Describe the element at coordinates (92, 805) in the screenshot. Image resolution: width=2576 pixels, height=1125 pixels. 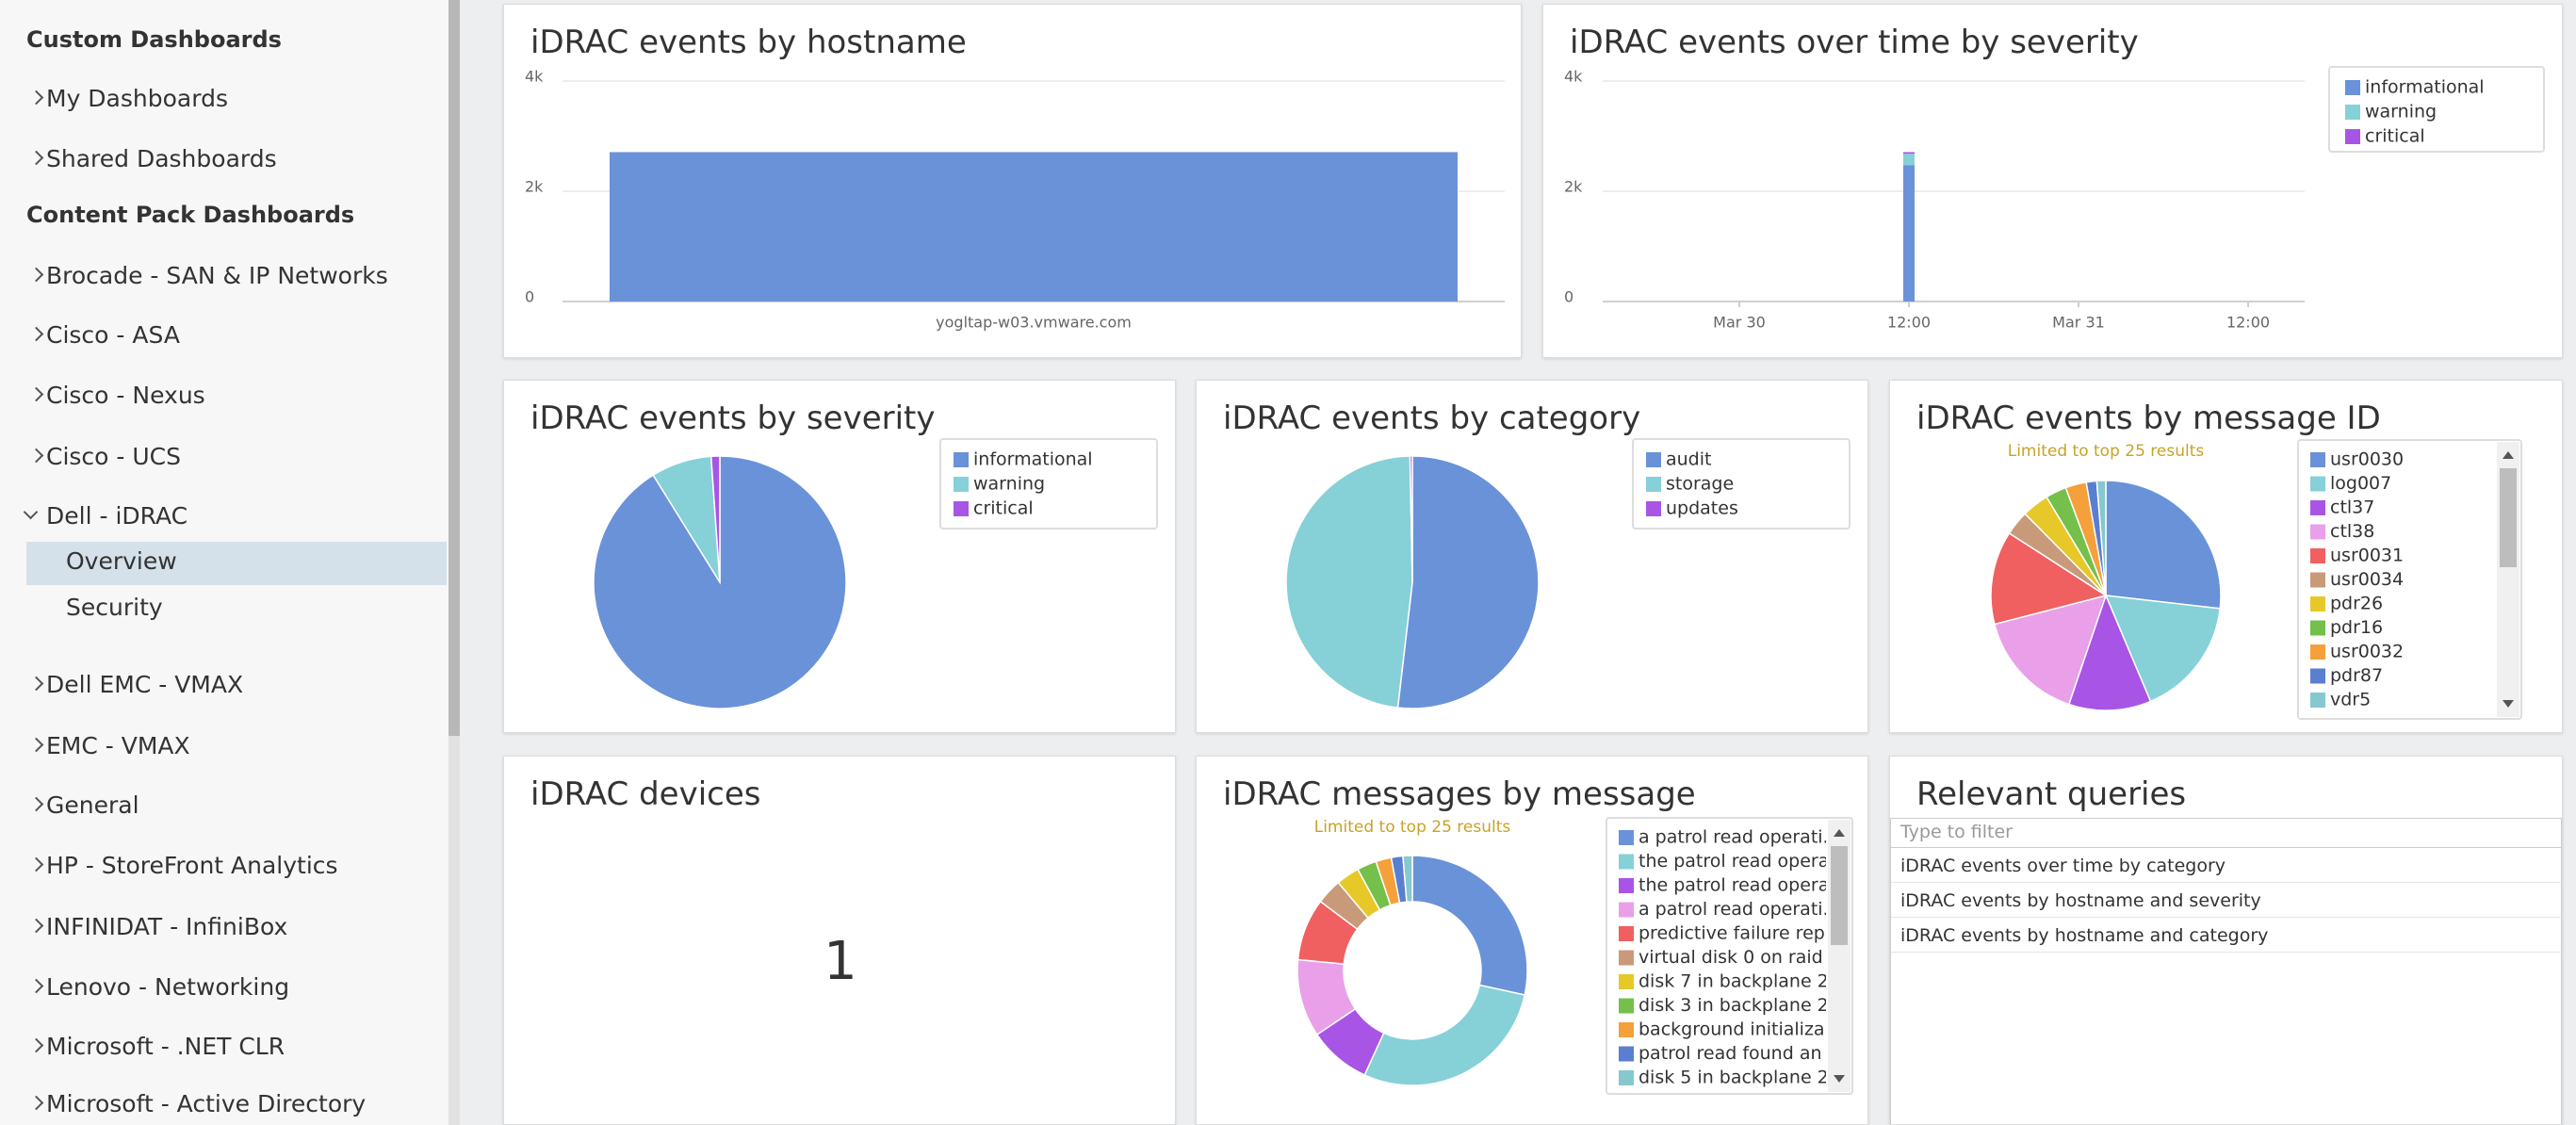
I see `nav-item: General` at that location.